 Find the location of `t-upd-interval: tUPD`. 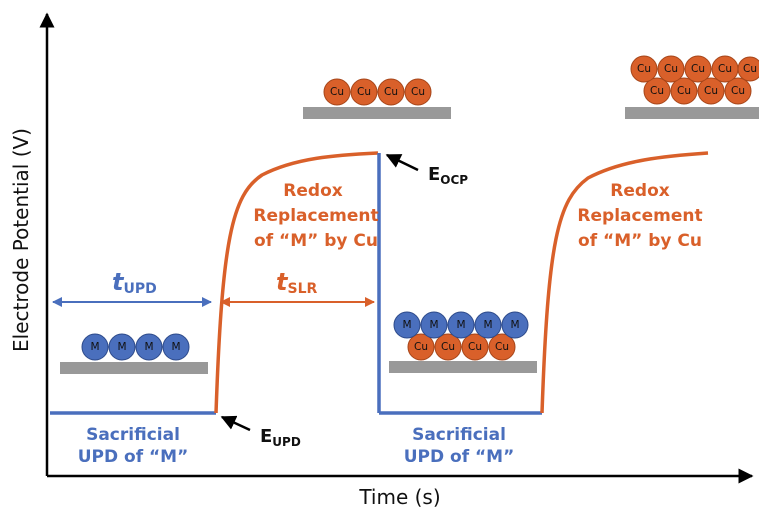

t-upd-interval: tUPD is located at coordinates (132, 287).